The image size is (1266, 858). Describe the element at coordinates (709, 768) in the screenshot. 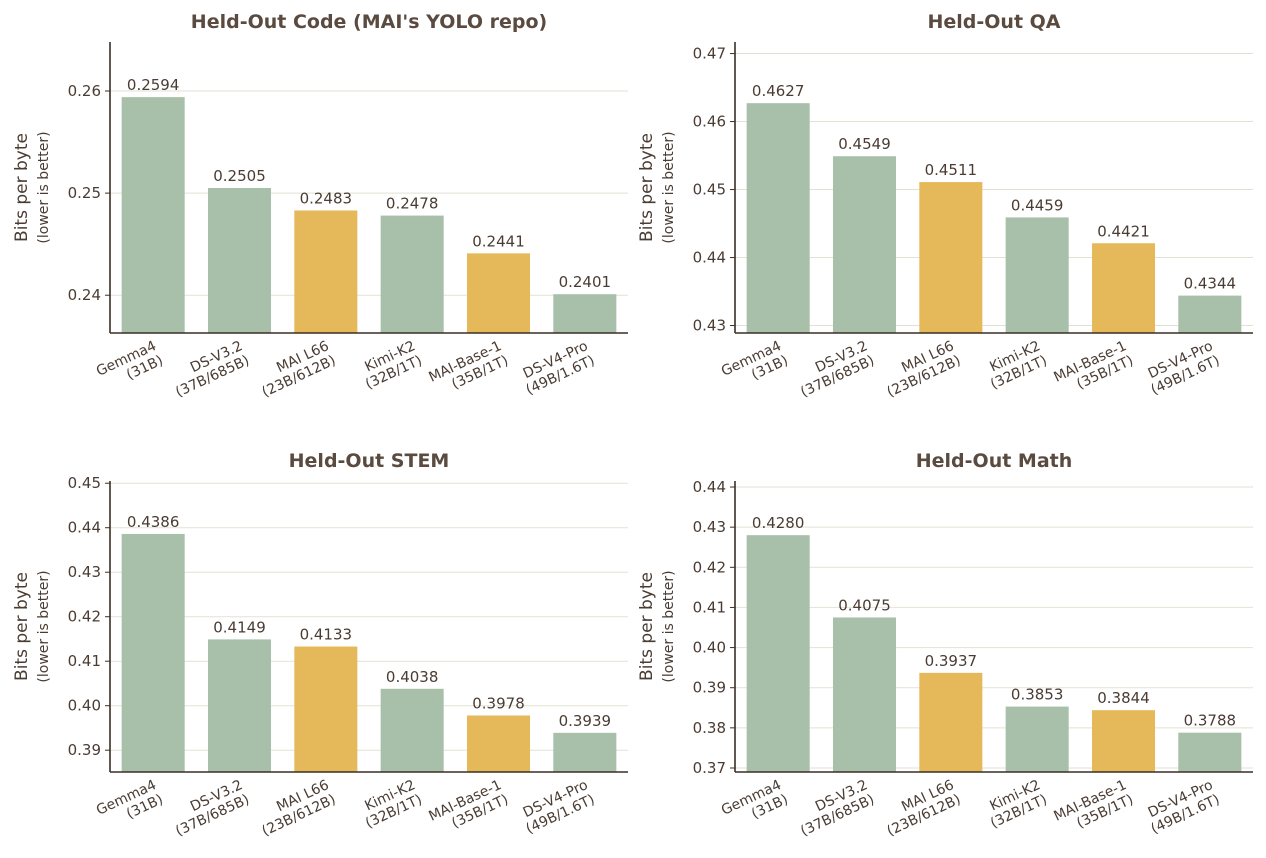

I see `y-tick-label: 0.37` at that location.